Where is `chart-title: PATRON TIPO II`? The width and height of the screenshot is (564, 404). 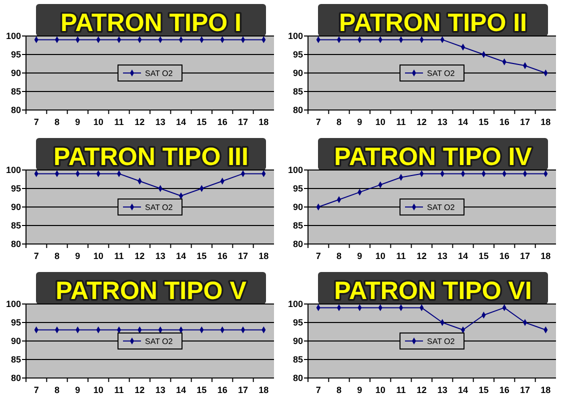 chart-title: PATRON TIPO II is located at coordinates (433, 23).